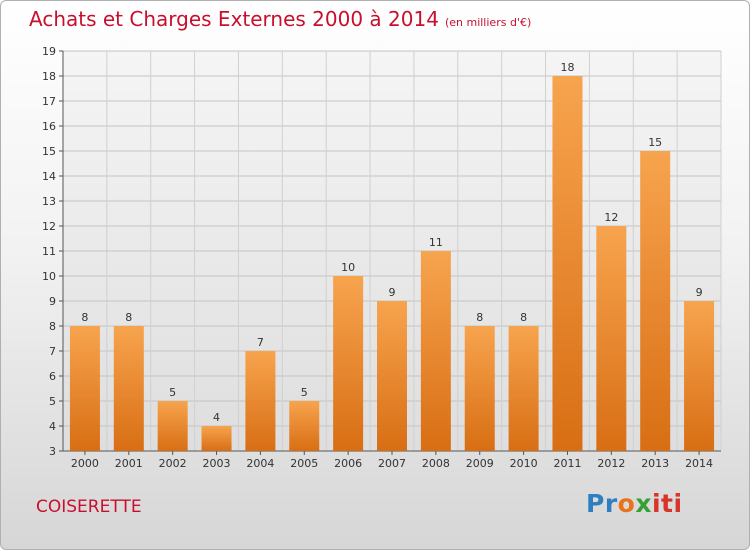 The height and width of the screenshot is (550, 750). I want to click on y-tick-label: 12, so click(49, 226).